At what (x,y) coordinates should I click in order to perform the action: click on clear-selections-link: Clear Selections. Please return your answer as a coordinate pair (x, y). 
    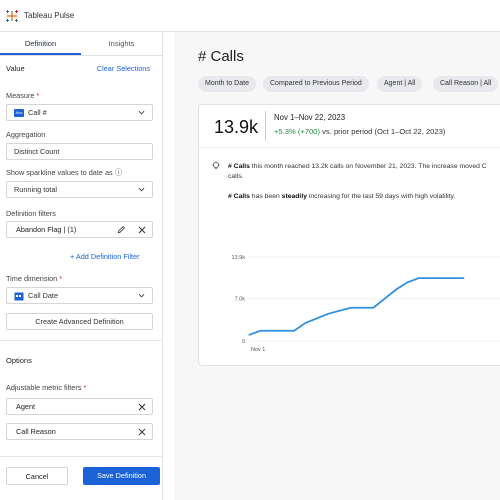
    Looking at the image, I should click on (123, 68).